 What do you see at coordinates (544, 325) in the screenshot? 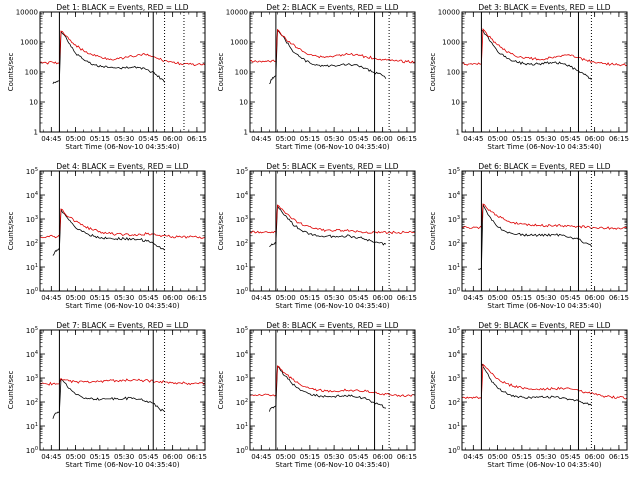
I see `chart-title: Det 9: BLACK = Events, RED = LLD` at bounding box center [544, 325].